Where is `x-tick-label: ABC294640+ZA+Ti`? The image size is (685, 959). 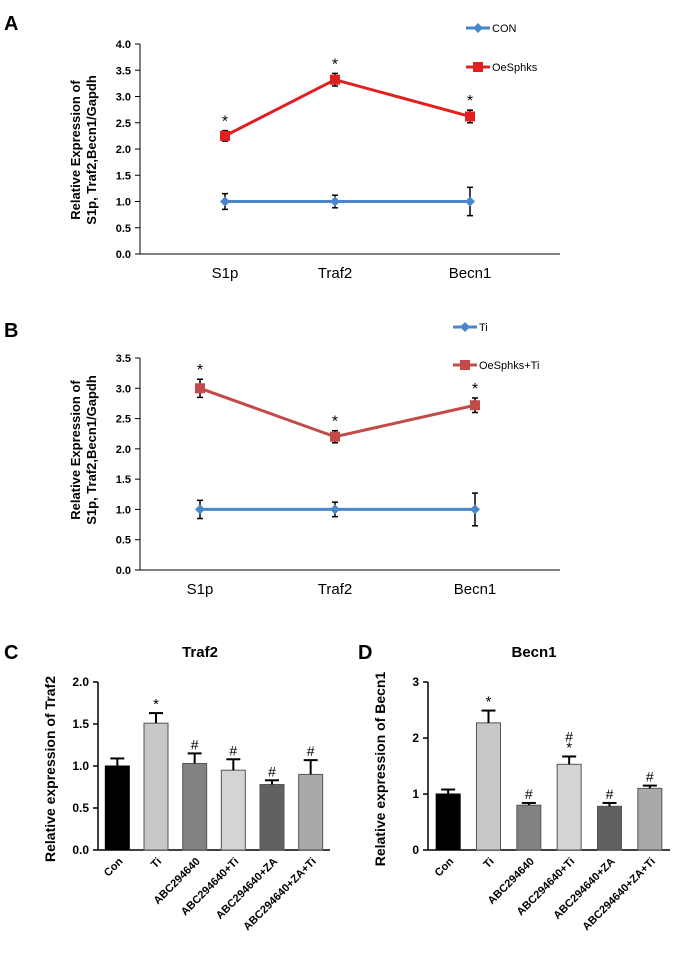
x-tick-label: ABC294640+ZA+Ti is located at coordinates (619, 895).